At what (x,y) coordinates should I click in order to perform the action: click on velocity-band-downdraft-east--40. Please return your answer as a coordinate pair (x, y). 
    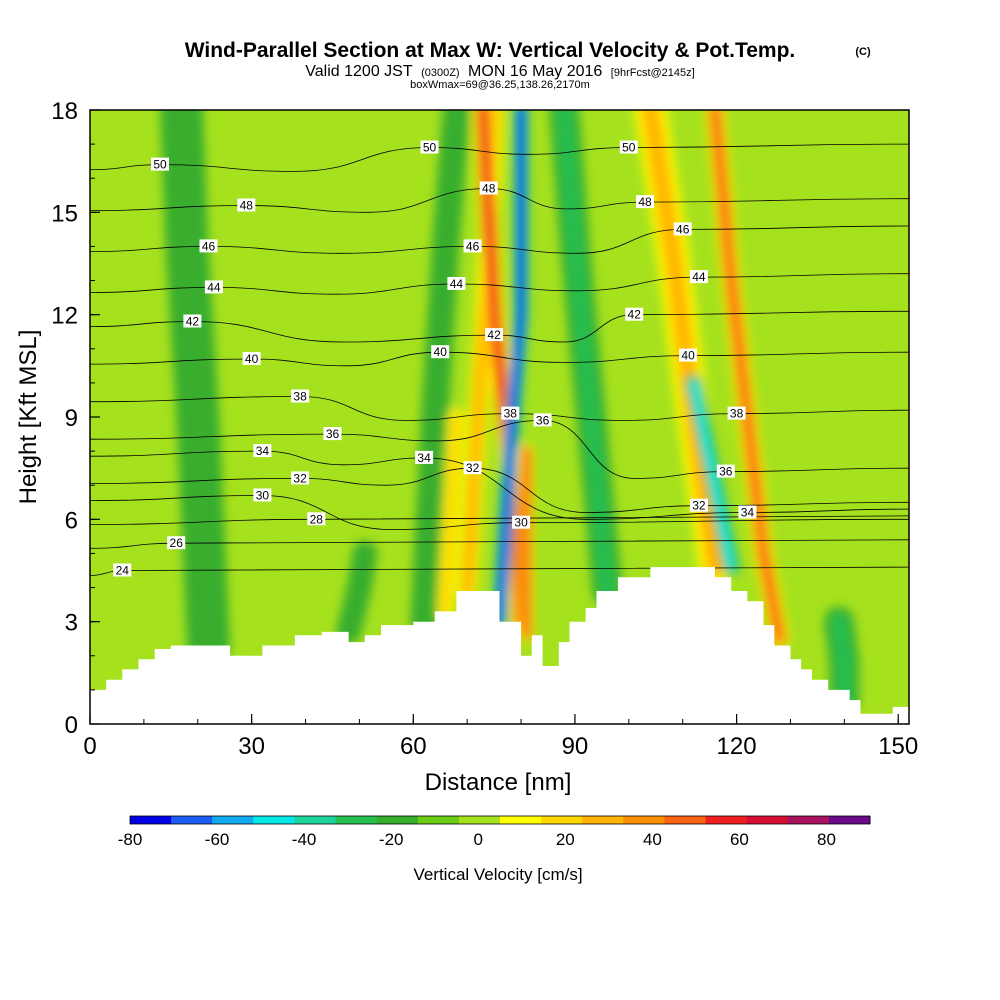
    Looking at the image, I should click on (712, 475).